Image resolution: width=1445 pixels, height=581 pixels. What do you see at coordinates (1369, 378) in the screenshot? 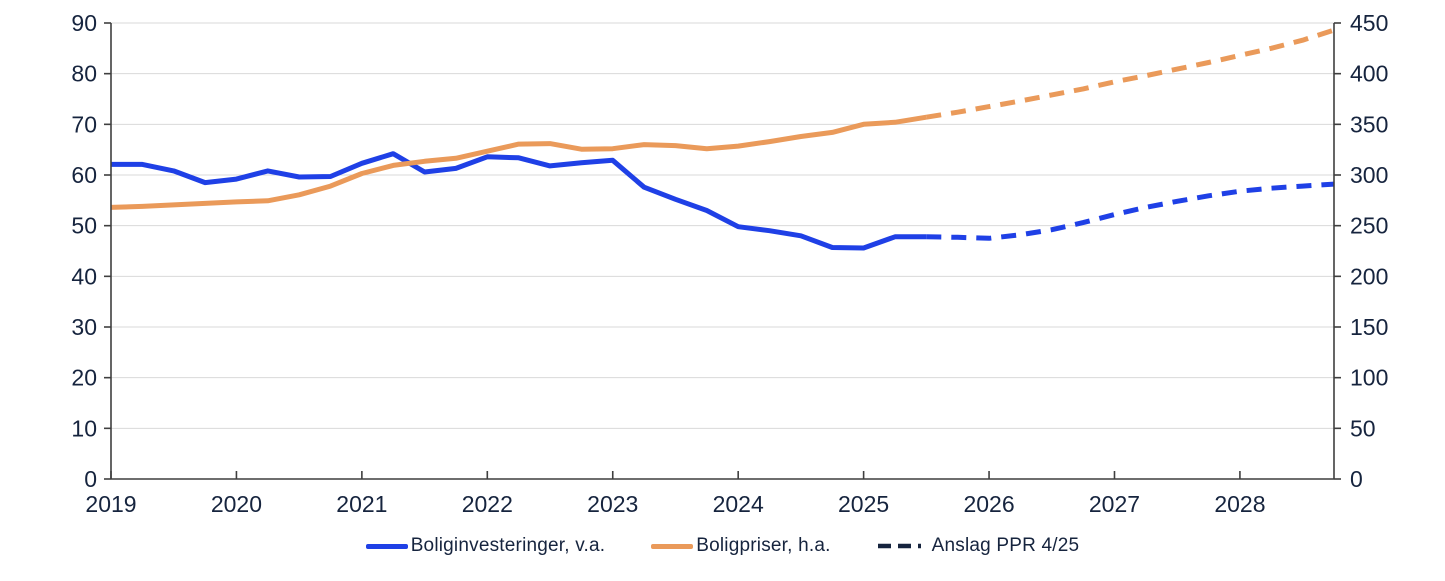
I see `y-right-tick-label: 100` at bounding box center [1369, 378].